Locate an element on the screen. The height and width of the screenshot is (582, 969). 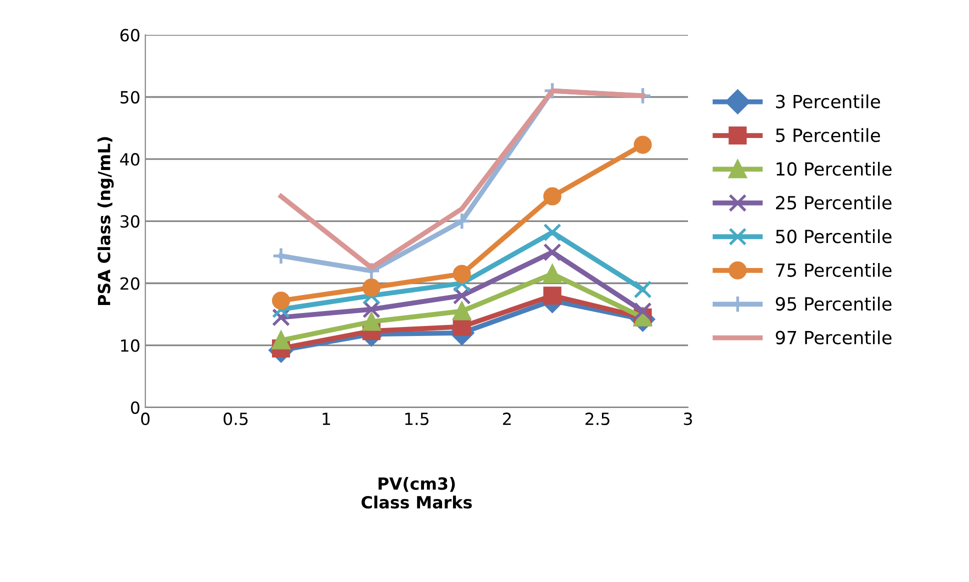
x-tick-label: 2 is located at coordinates (507, 418).